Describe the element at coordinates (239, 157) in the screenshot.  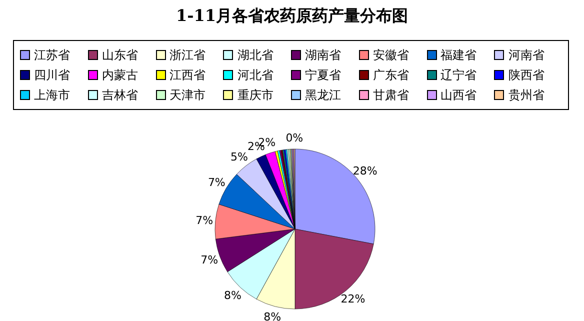
I see `data-label: 5%` at that location.